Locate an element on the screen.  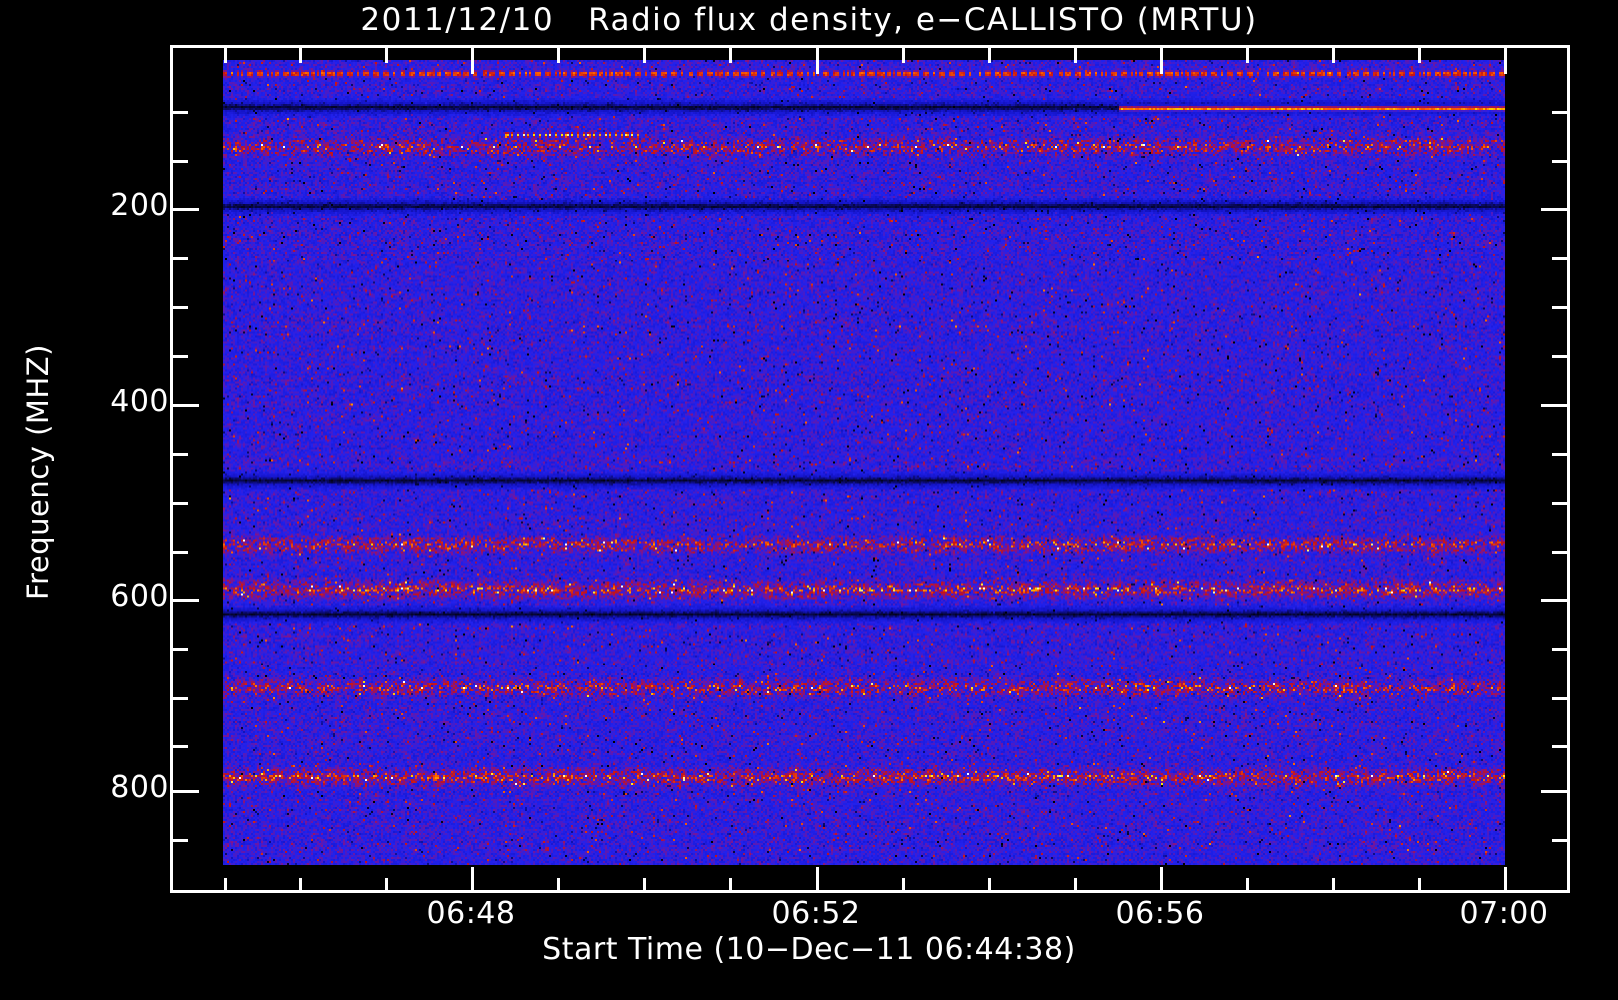
y-tick-label: 400 is located at coordinates (139, 401).